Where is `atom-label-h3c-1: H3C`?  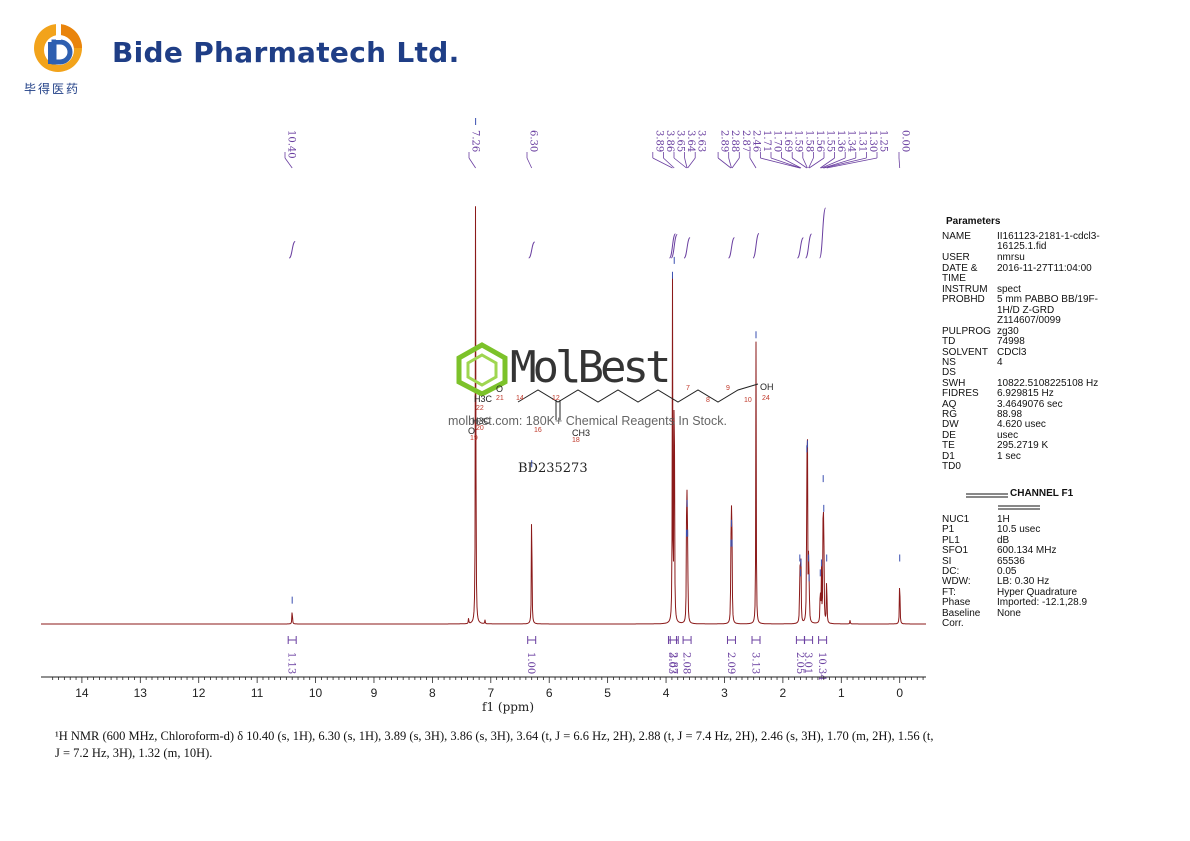
atom-label-h3c-1: H3C is located at coordinates (483, 399).